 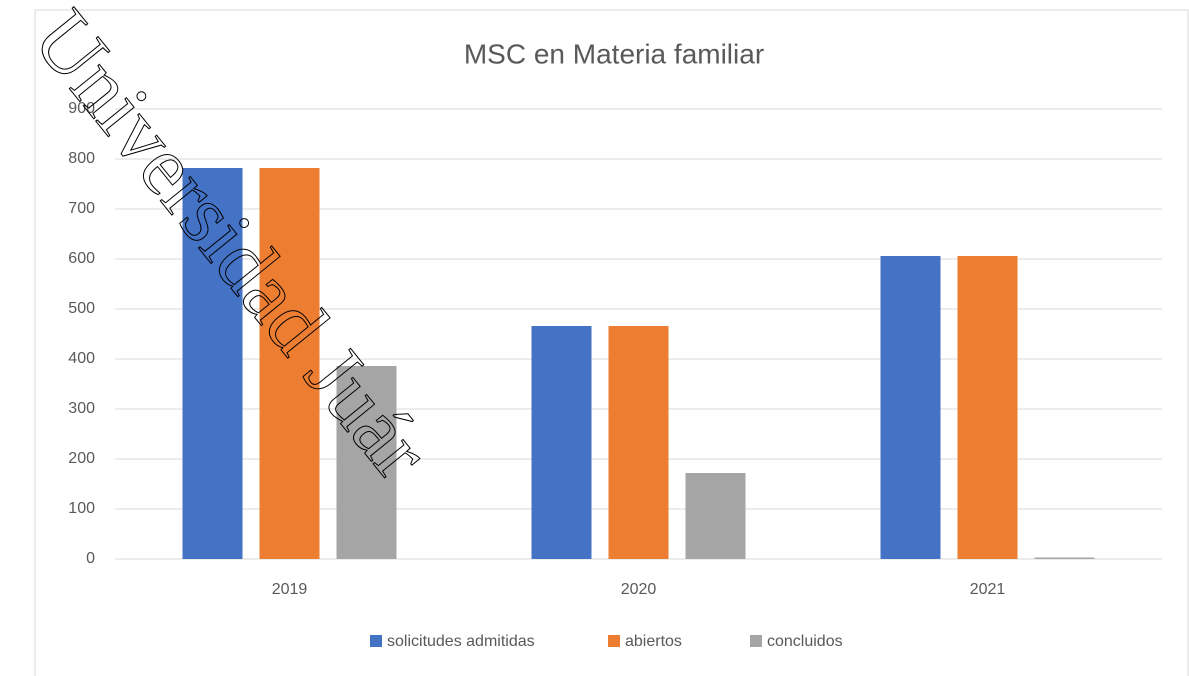 I want to click on legend-label: solicitudes admitidas, so click(x=461, y=641).